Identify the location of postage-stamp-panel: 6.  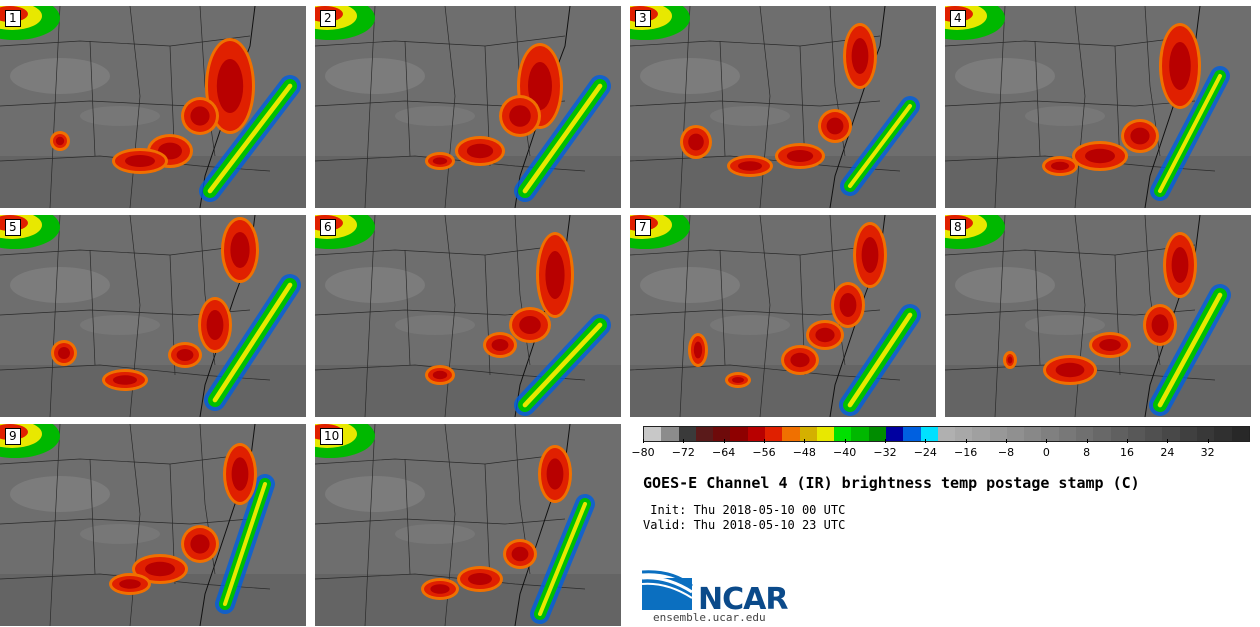
(468, 316).